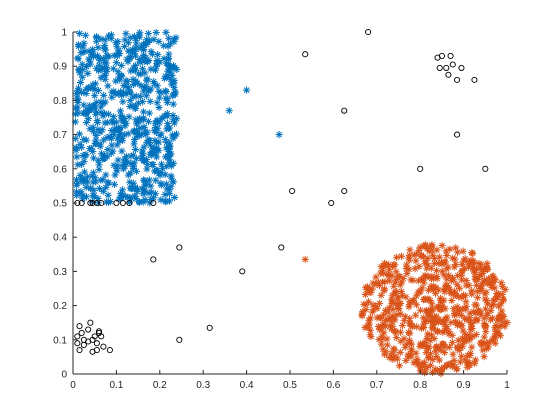 This screenshot has width=560, height=420. What do you see at coordinates (60, 101) in the screenshot?
I see `y-tick-label: 0.8` at bounding box center [60, 101].